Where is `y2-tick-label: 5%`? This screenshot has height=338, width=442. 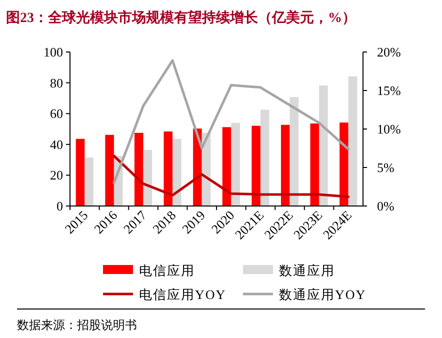 y2-tick-label: 5% is located at coordinates (385, 167).